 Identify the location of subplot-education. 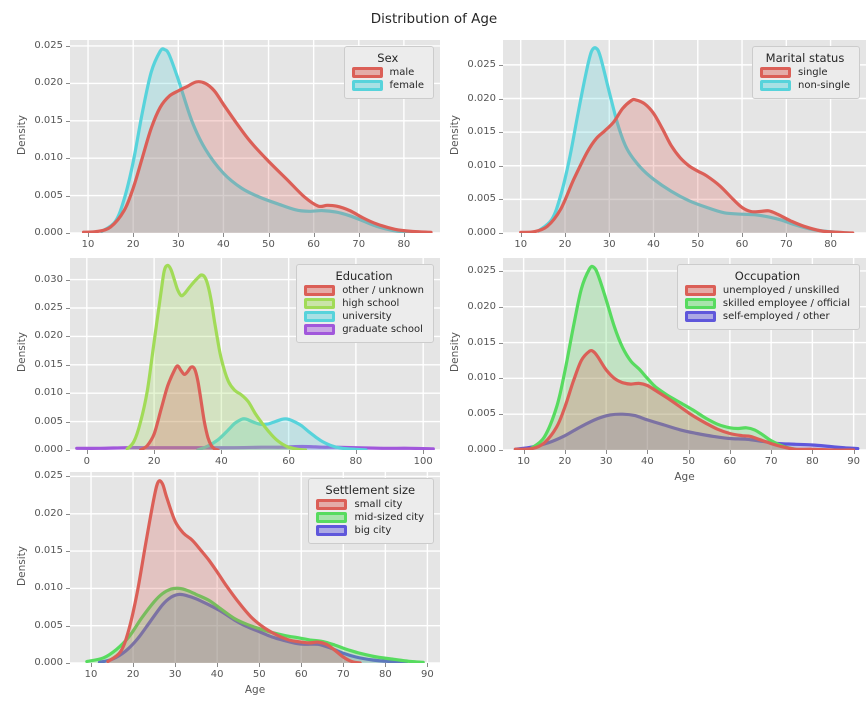
(255, 354).